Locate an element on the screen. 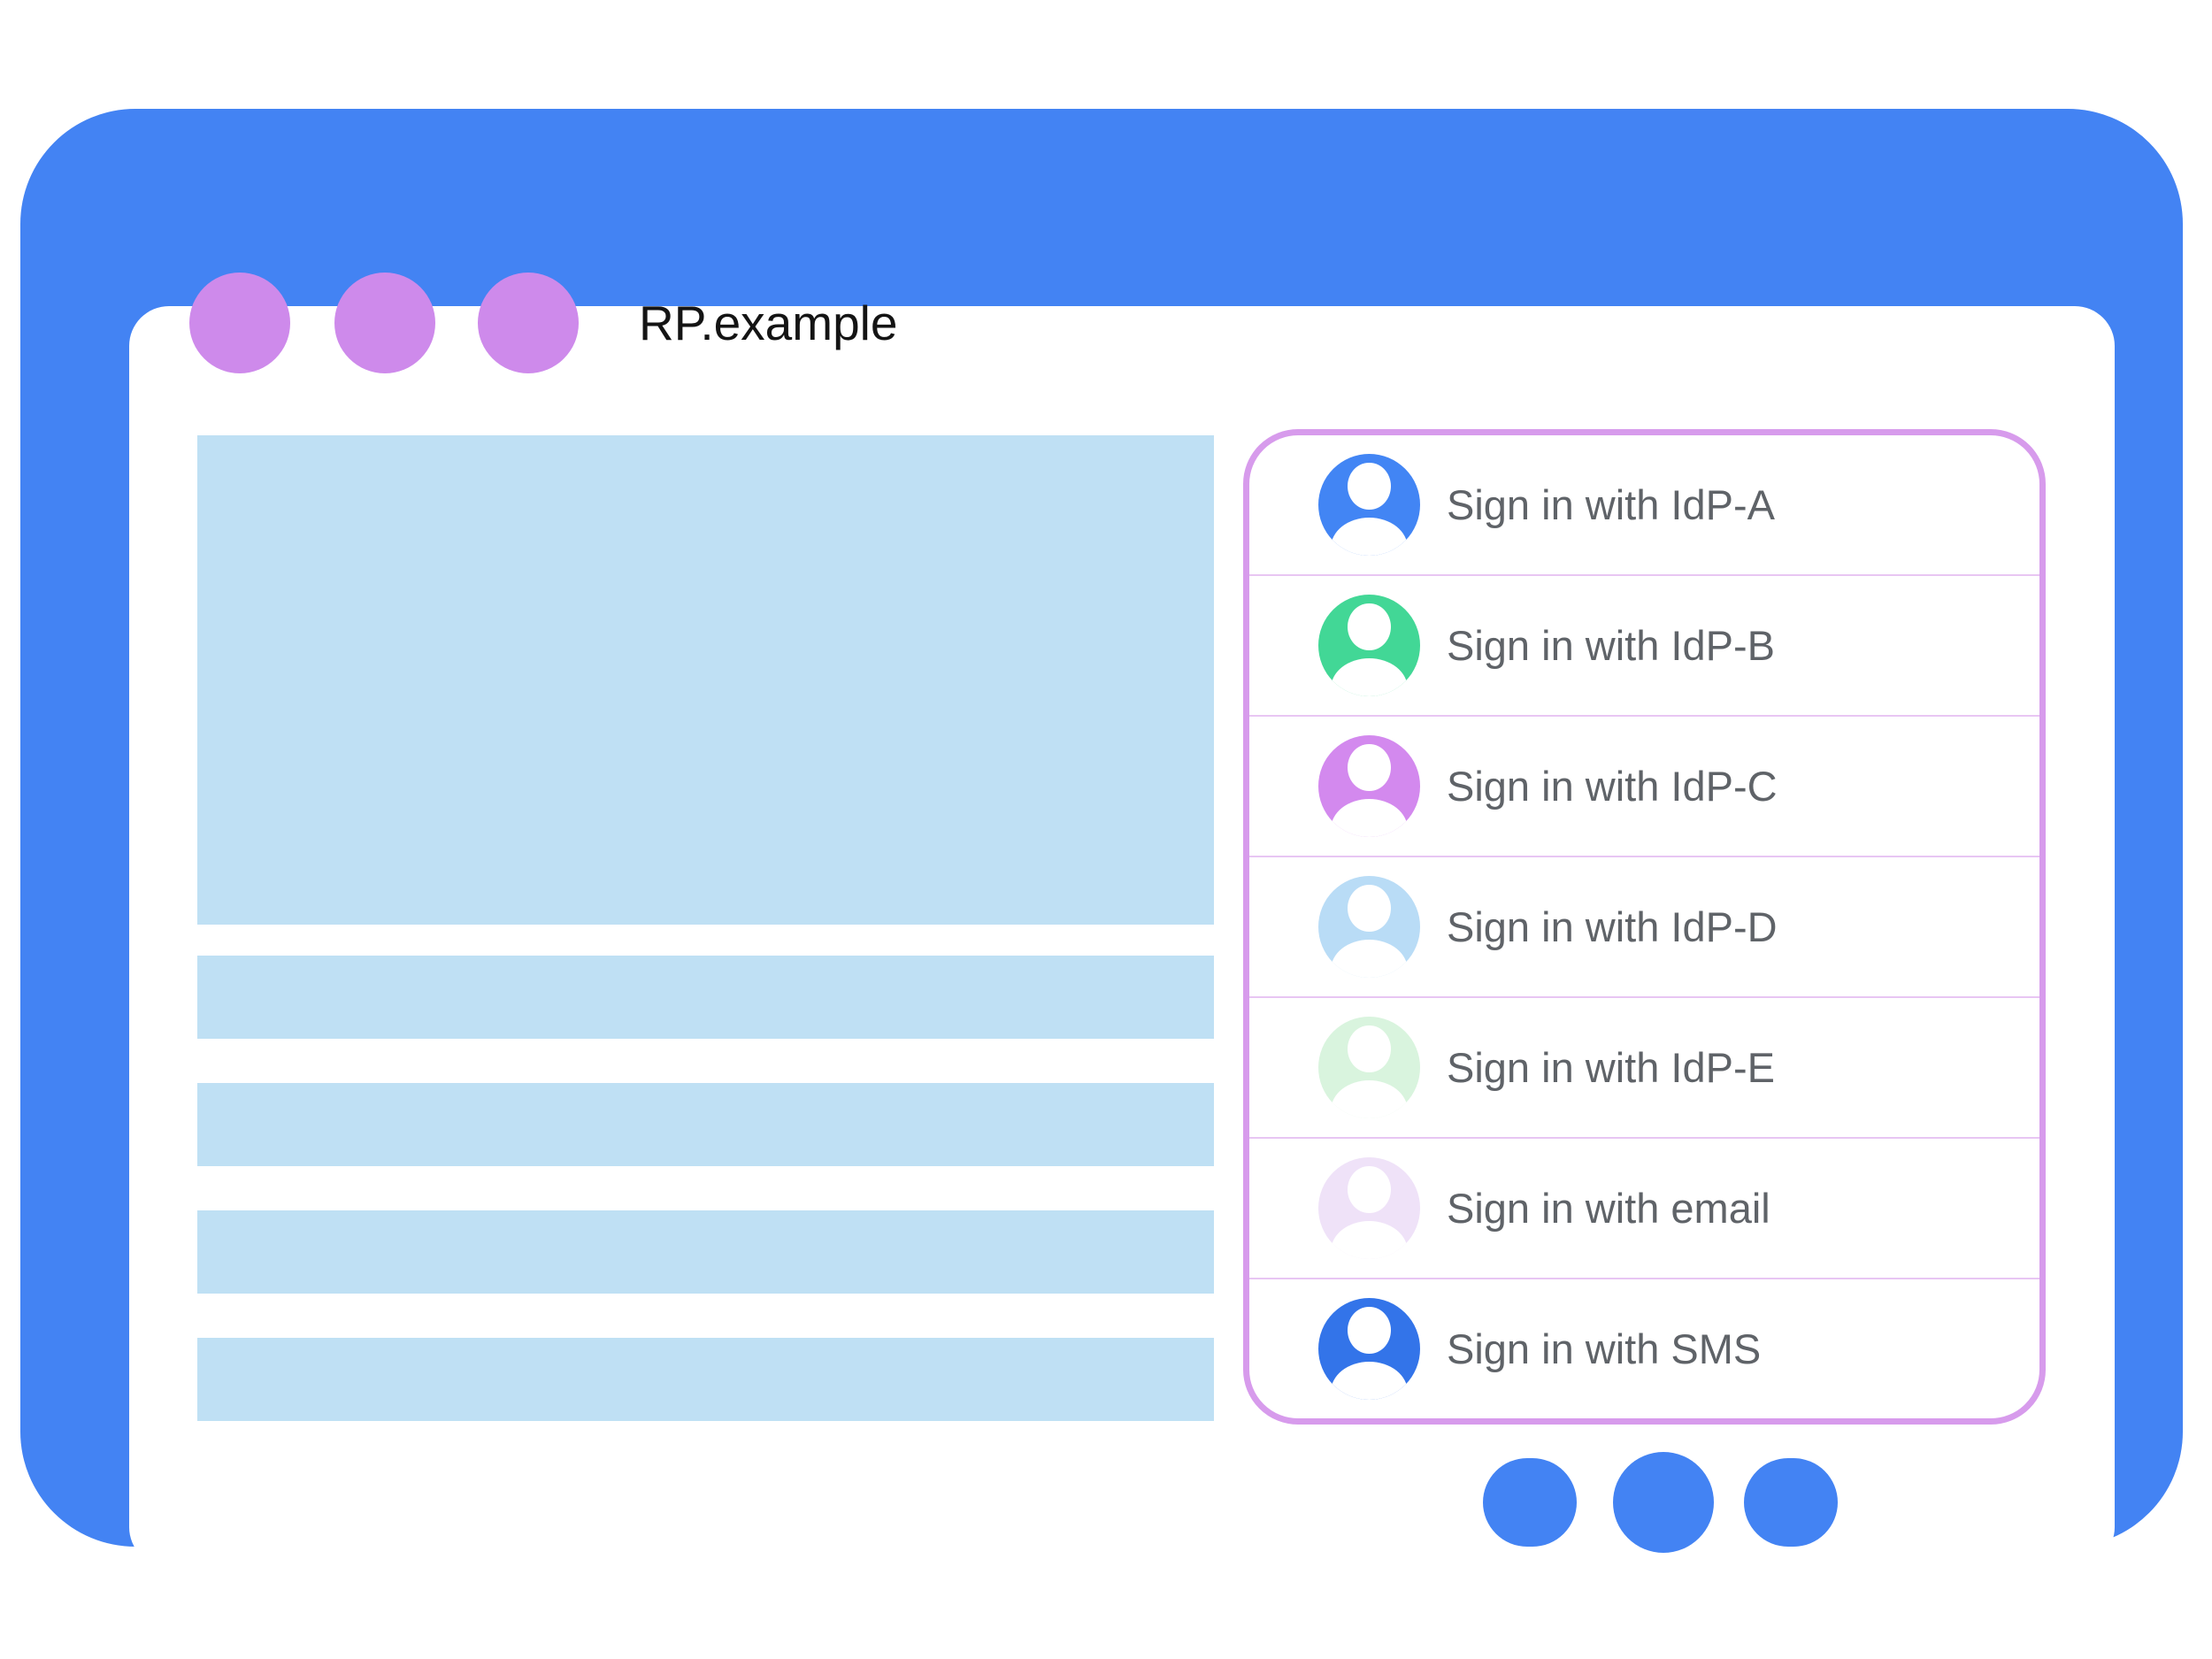 The image size is (2212, 1659). signin-option-label: Sign in with IdP-B is located at coordinates (1611, 645).